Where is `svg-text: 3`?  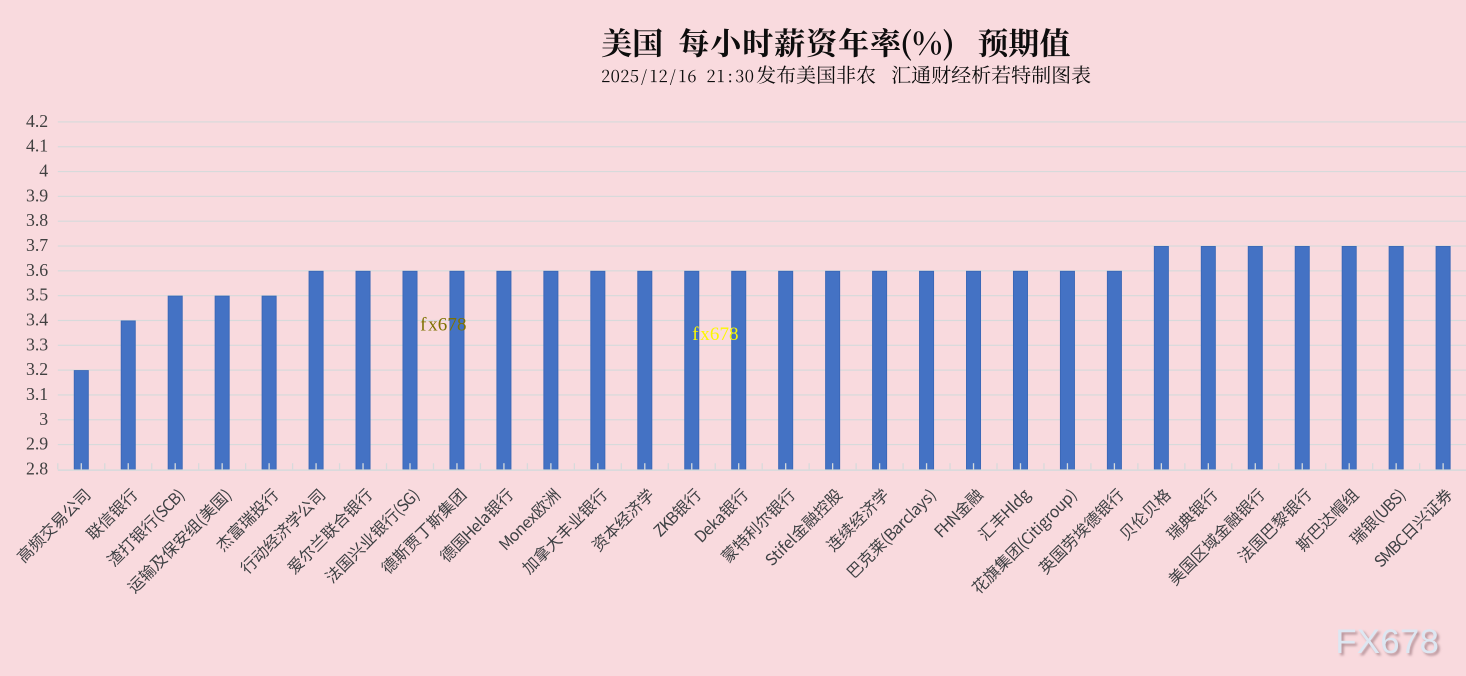
svg-text: 3 is located at coordinates (43, 419).